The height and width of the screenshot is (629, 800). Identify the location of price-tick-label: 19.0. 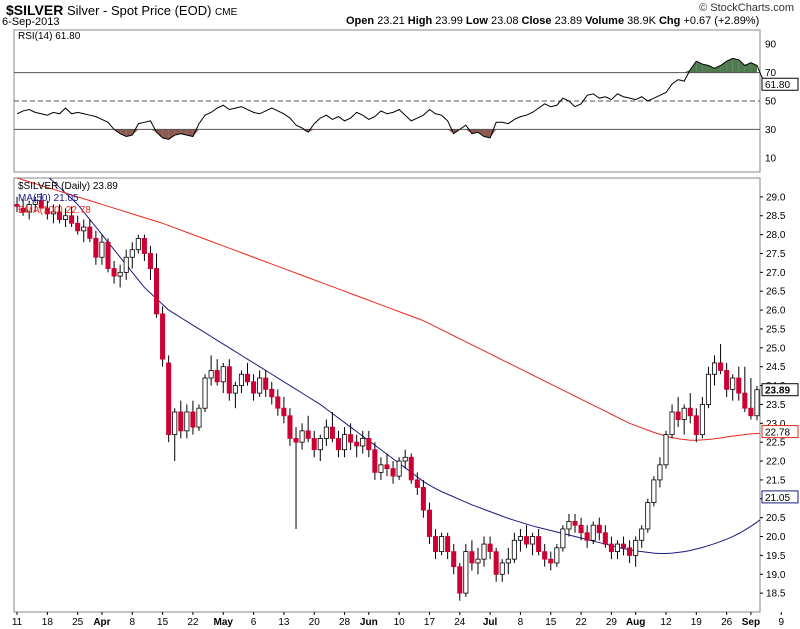
(776, 575).